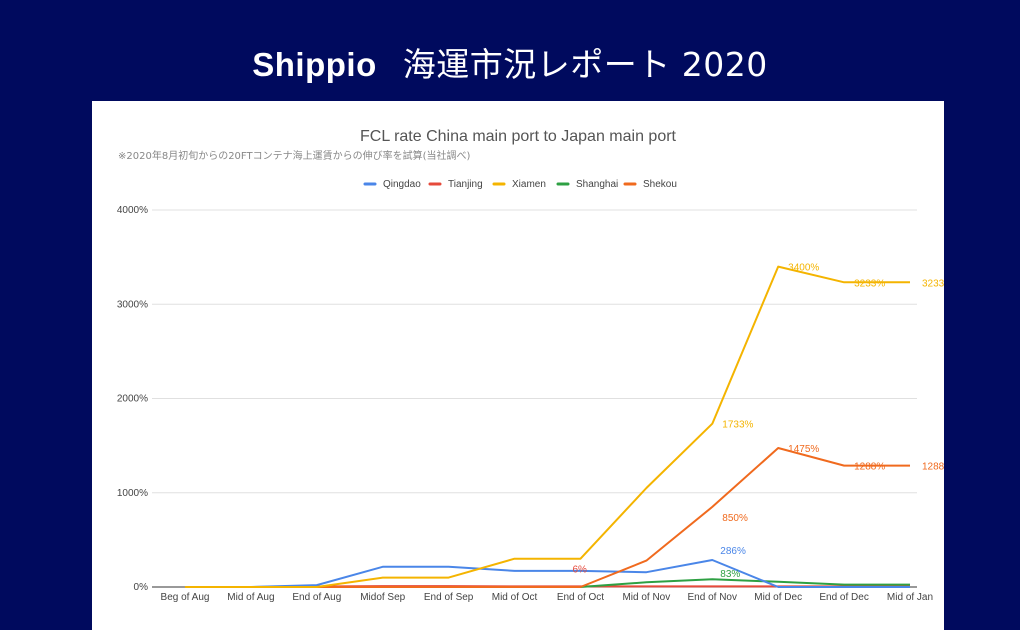 The width and height of the screenshot is (1020, 630). I want to click on data-label-shekou: 850%, so click(735, 518).